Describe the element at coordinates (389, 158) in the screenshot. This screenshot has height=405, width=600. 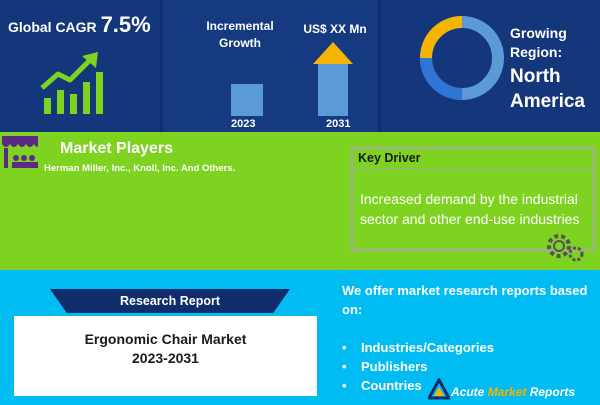
I see `key-driver-title: Key Driver` at that location.